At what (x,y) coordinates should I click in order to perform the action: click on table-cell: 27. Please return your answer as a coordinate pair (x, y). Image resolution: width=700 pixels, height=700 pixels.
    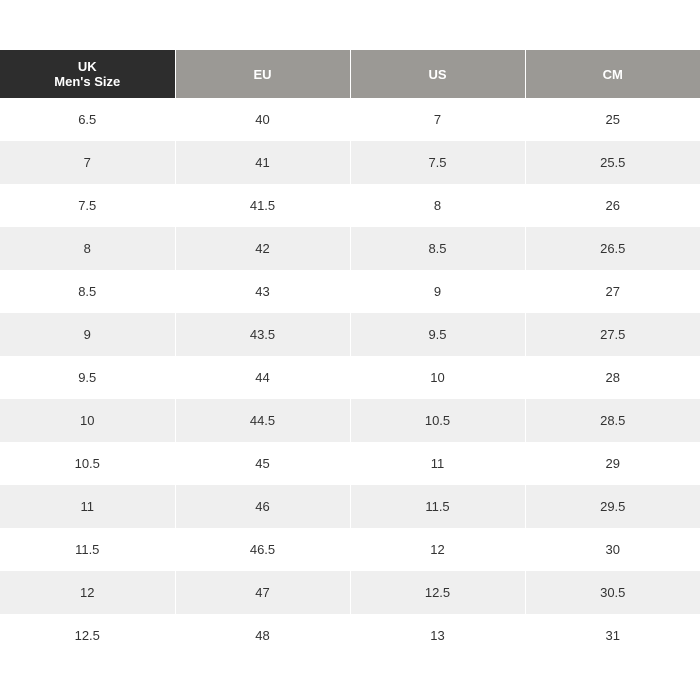
    Looking at the image, I should click on (612, 291).